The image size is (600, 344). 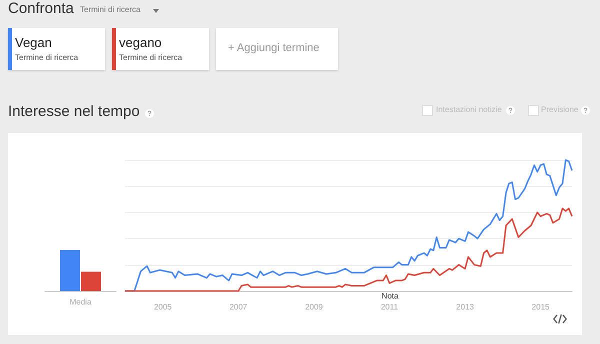 What do you see at coordinates (74, 111) in the screenshot?
I see `chart-title: Interesse nel tempo` at bounding box center [74, 111].